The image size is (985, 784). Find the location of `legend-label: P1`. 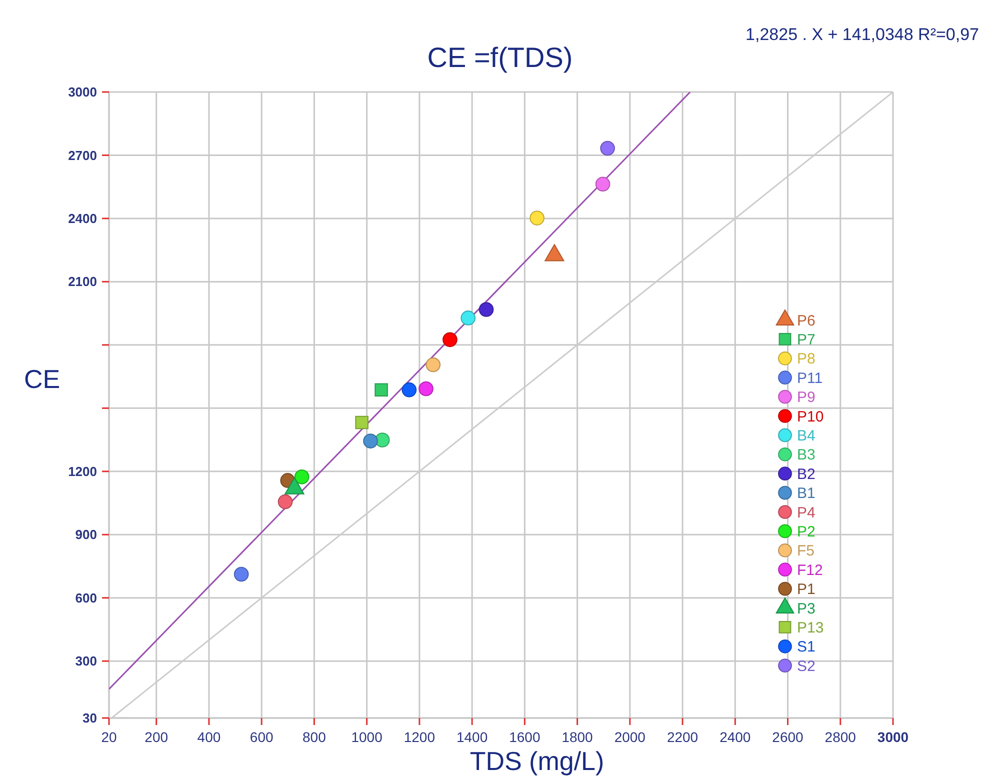

legend-label: P1 is located at coordinates (806, 589).